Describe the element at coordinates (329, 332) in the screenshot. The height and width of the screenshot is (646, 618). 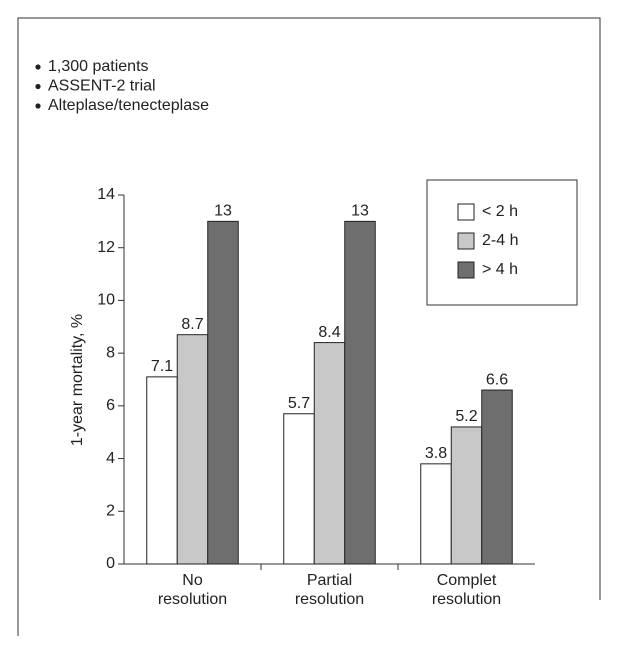
I see `value-label: 8.4` at that location.